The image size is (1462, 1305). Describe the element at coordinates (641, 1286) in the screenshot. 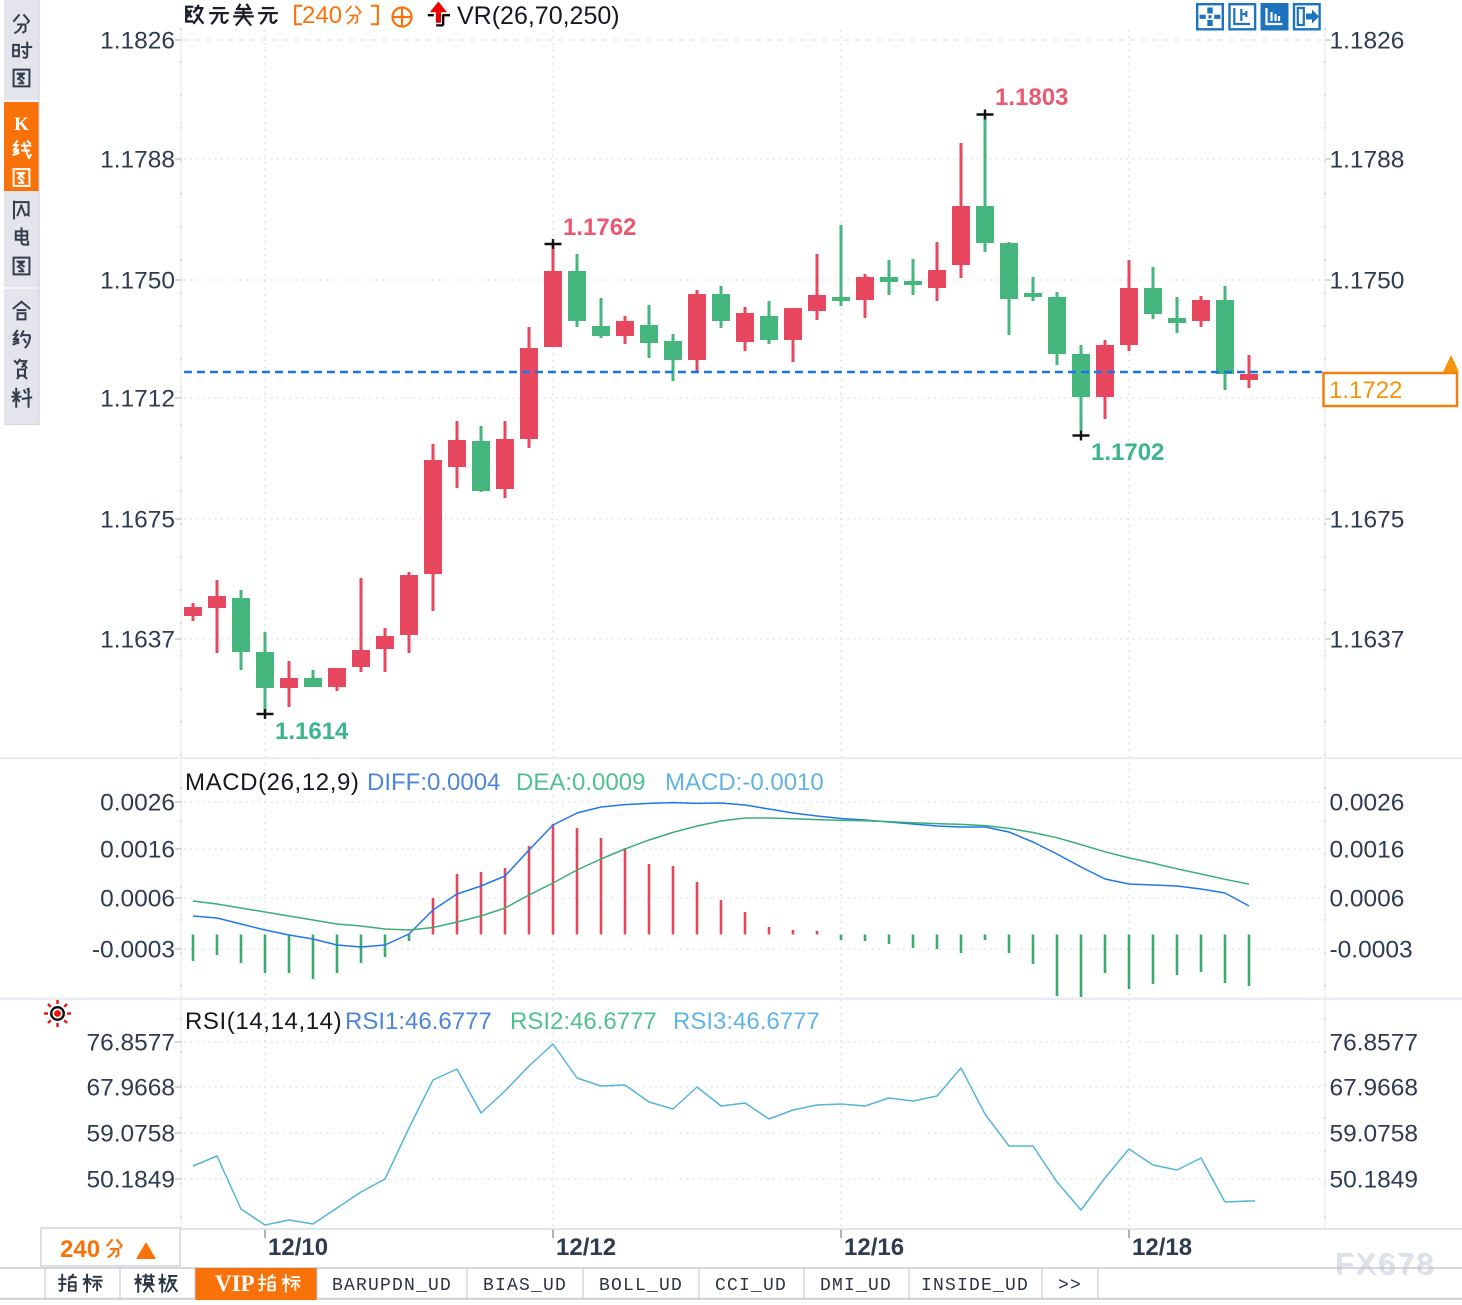

I see `svg-text: BOLL_UD` at that location.